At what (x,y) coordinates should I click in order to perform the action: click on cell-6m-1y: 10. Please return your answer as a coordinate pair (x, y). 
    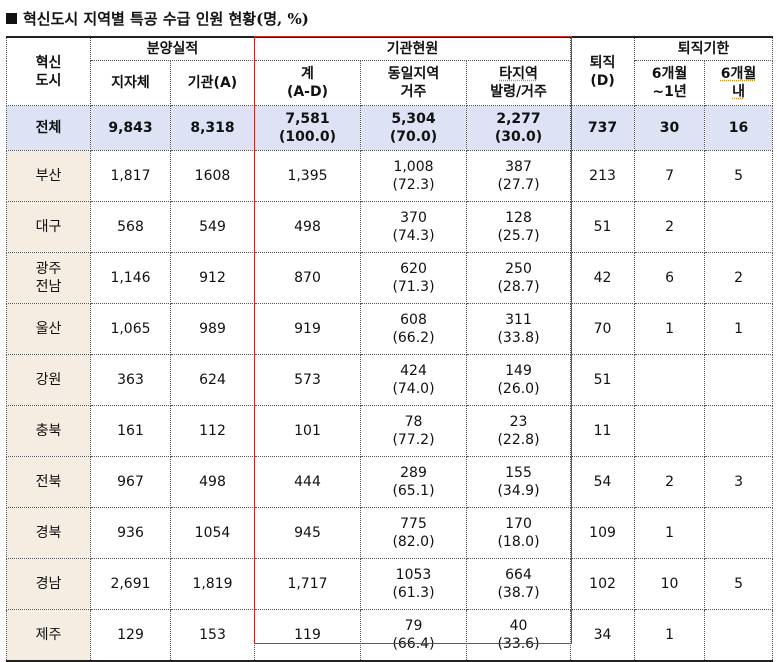
    Looking at the image, I should click on (670, 584).